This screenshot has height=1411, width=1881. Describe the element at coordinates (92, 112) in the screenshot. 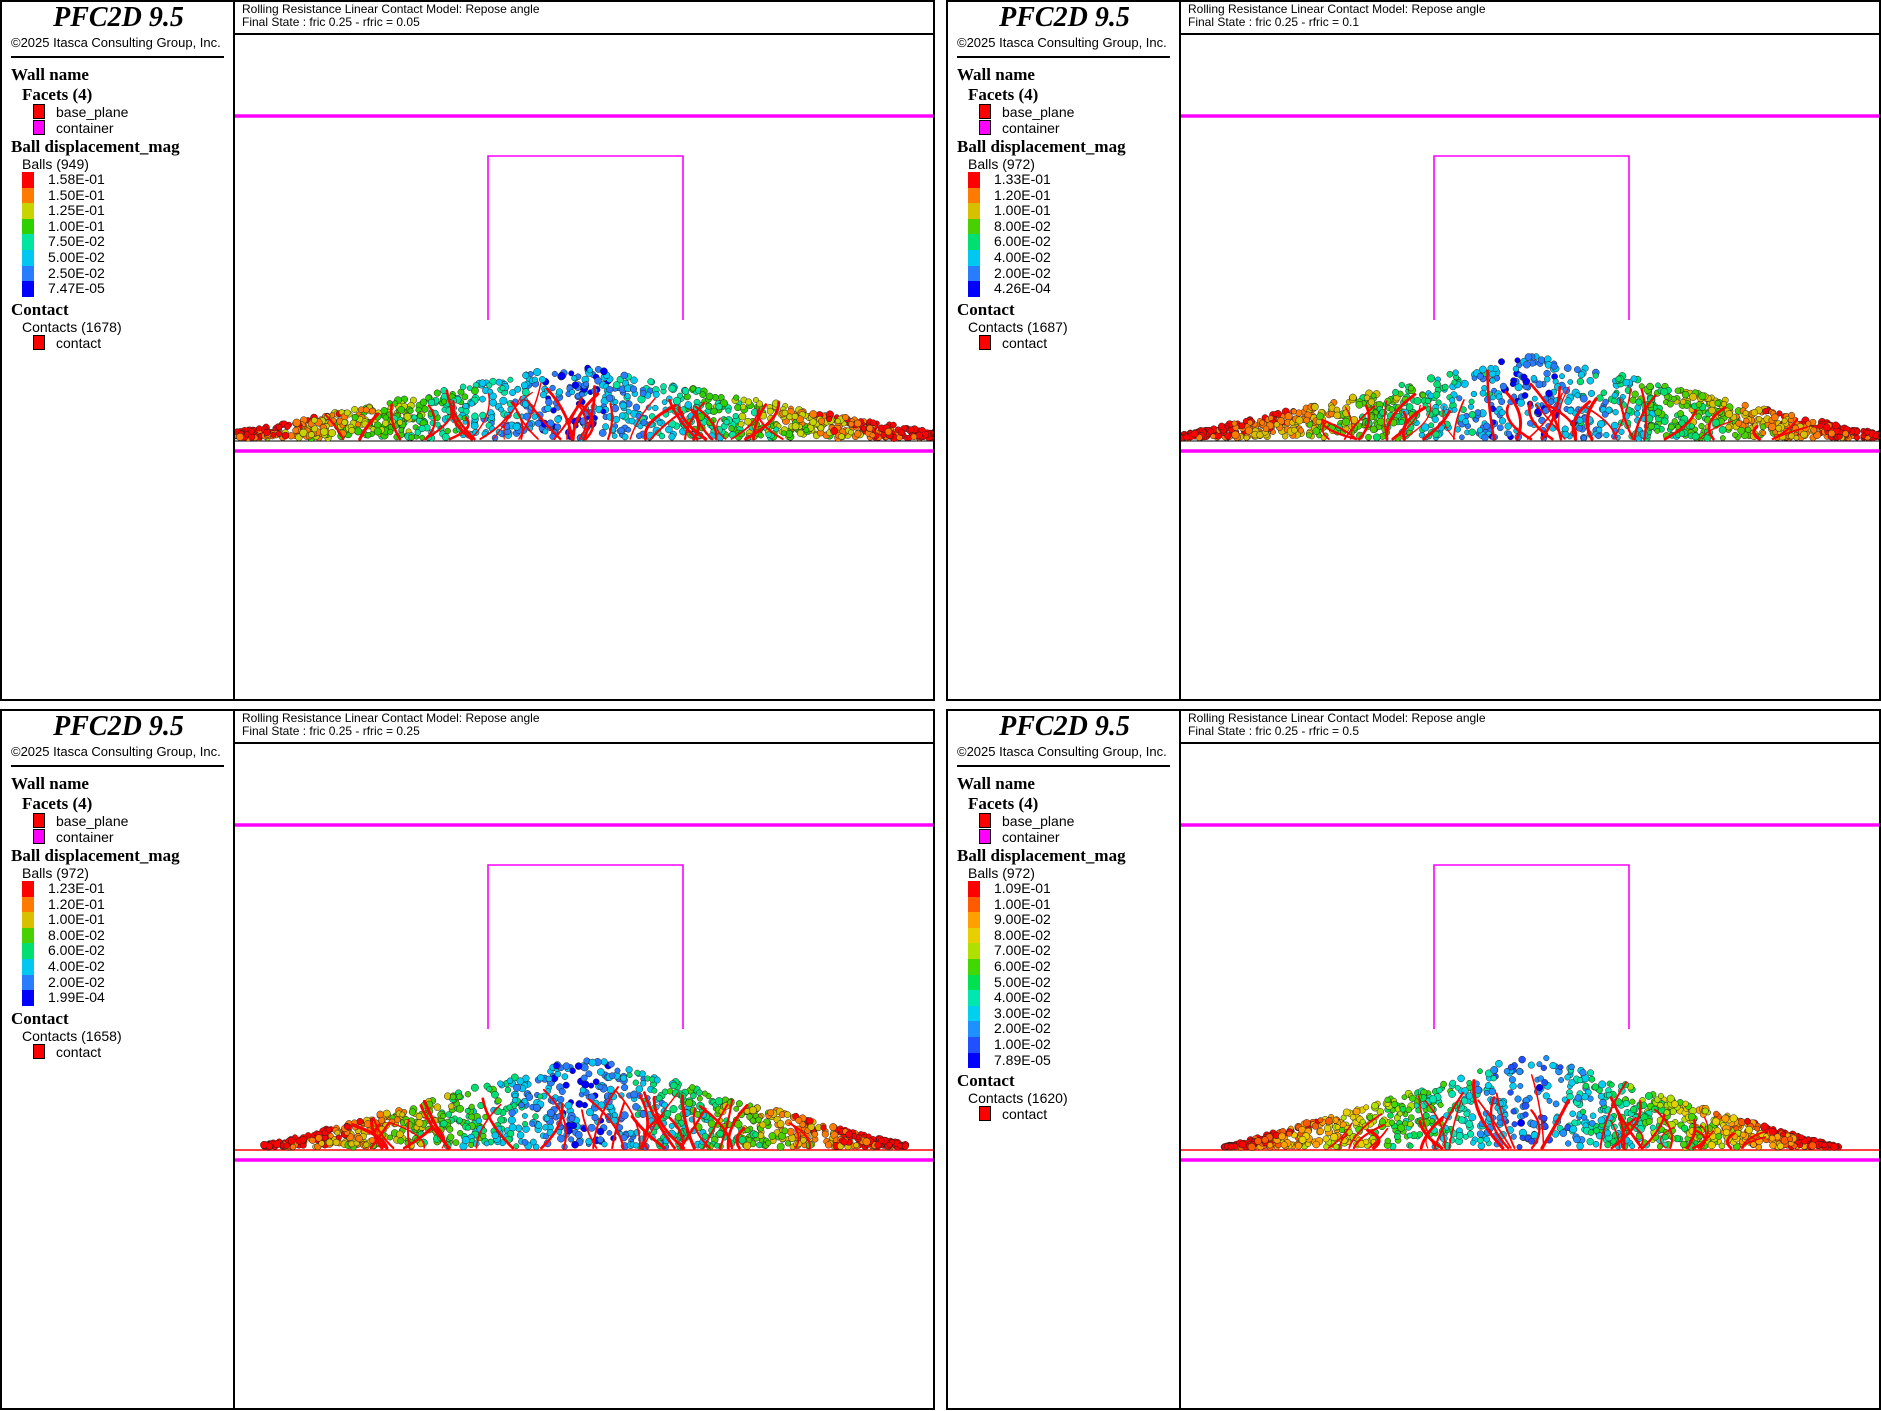

I see `facet-label: base_plane` at that location.